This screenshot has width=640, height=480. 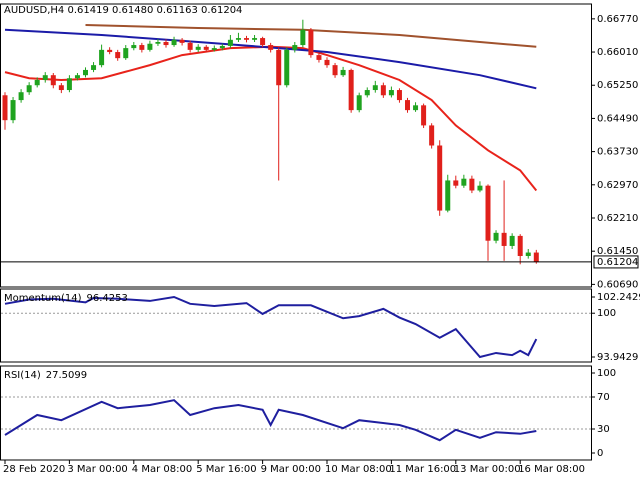 I want to click on y-tick-label: 0.65250, so click(x=617, y=85).